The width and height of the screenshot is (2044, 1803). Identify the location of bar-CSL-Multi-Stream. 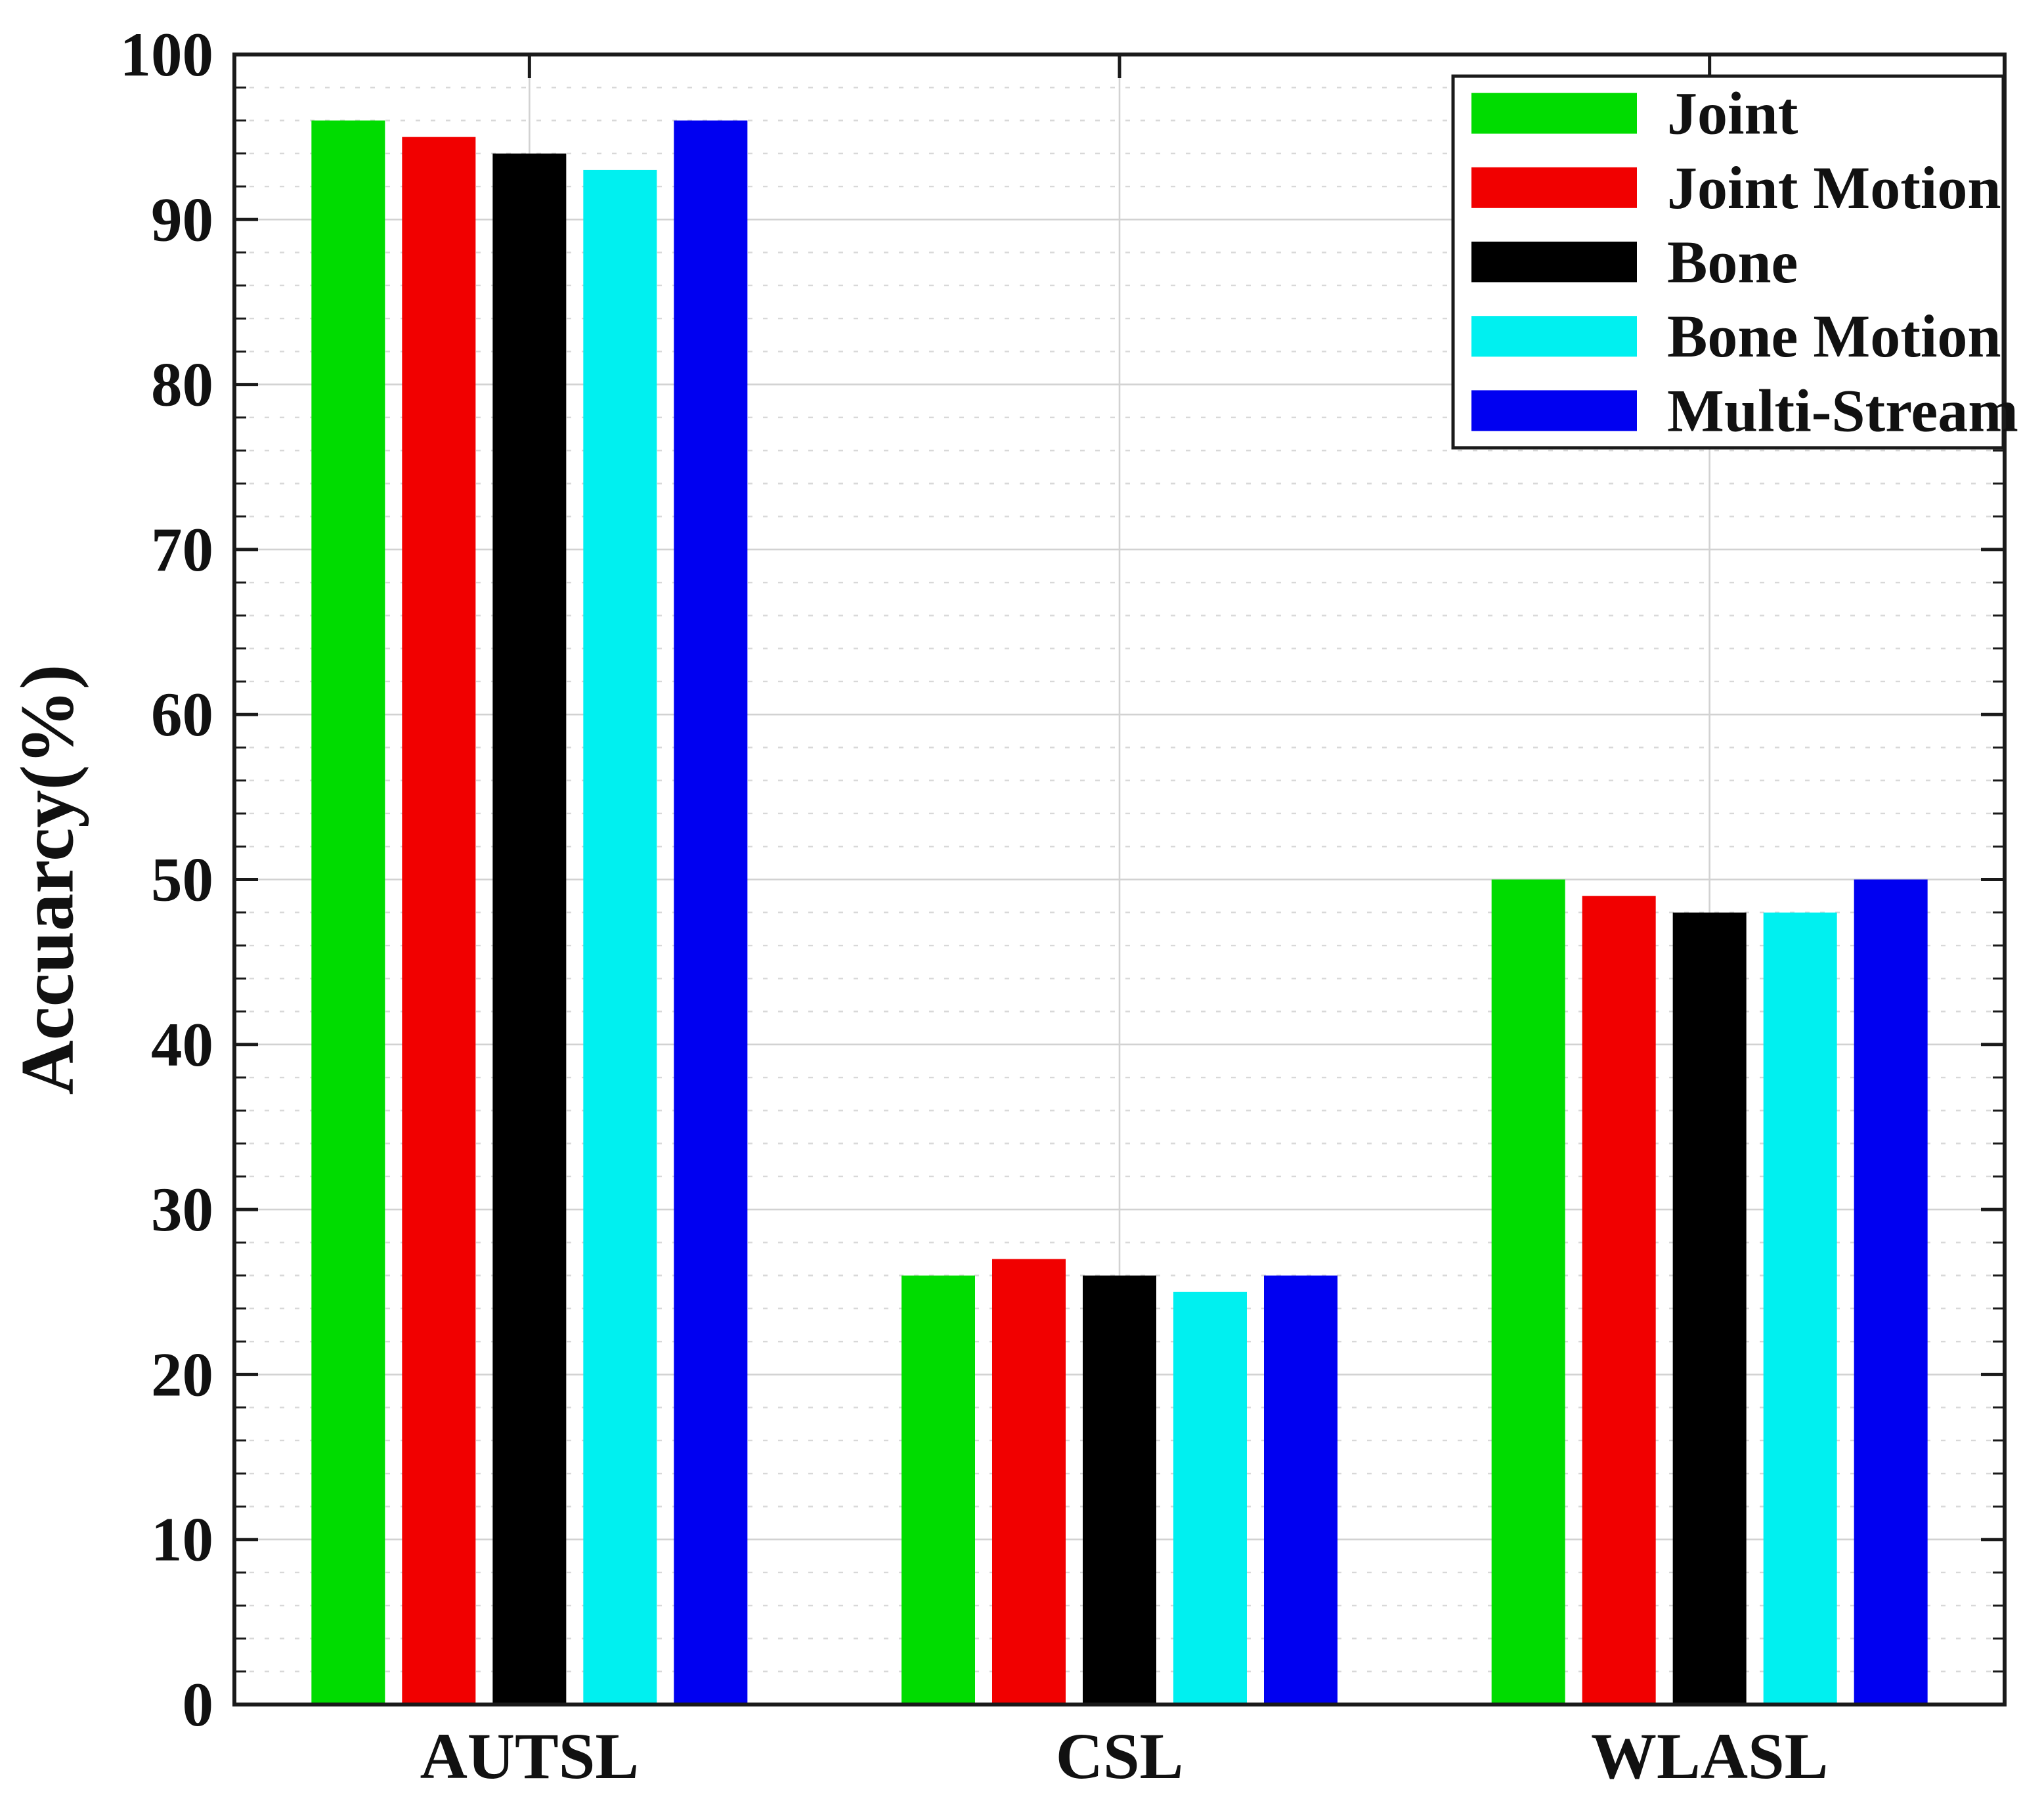
(1300, 1490).